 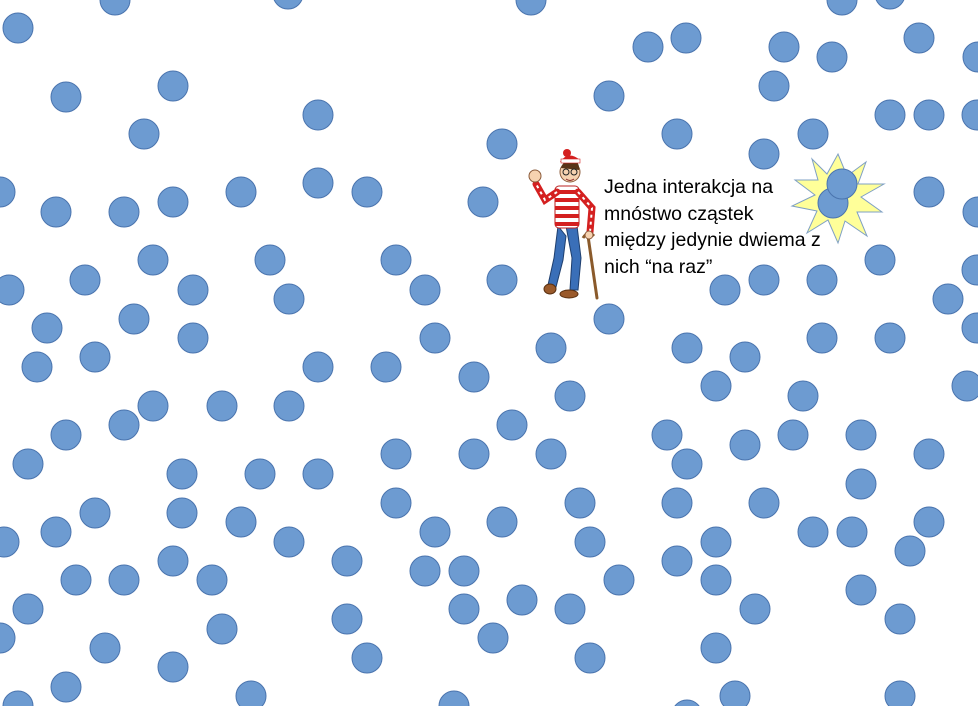 I want to click on collision-burst-icon, so click(x=838, y=198).